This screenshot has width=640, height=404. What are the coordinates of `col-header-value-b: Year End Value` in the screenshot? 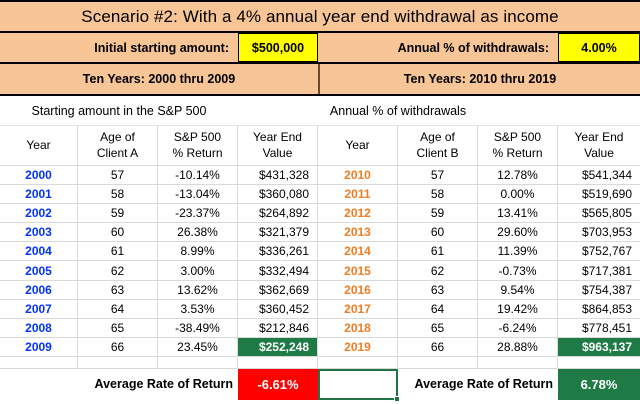 It's located at (599, 146).